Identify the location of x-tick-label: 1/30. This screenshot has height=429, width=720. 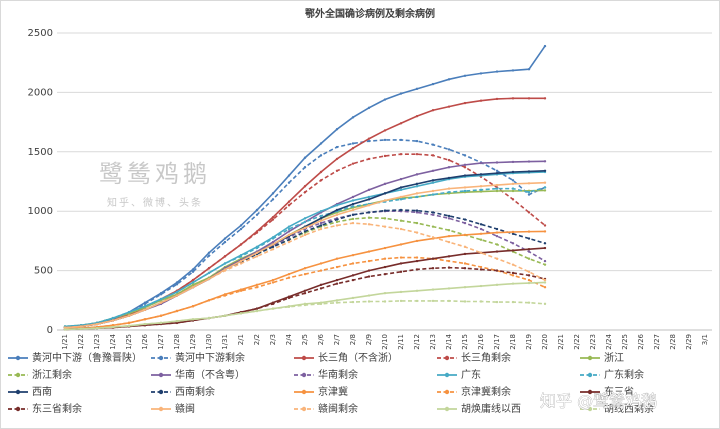
(209, 342).